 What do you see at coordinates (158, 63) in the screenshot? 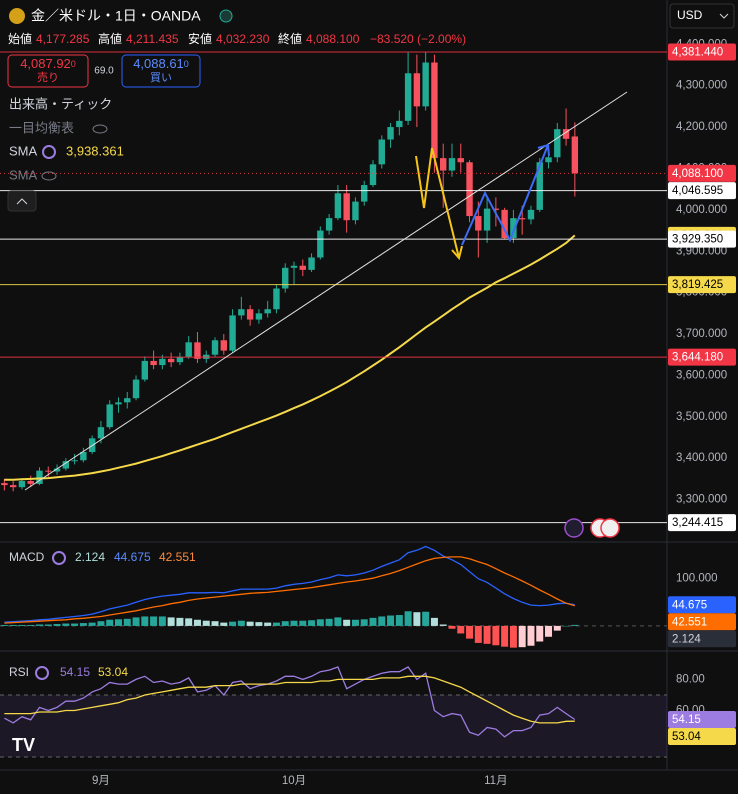
I see `price: 4,088.61` at bounding box center [158, 63].